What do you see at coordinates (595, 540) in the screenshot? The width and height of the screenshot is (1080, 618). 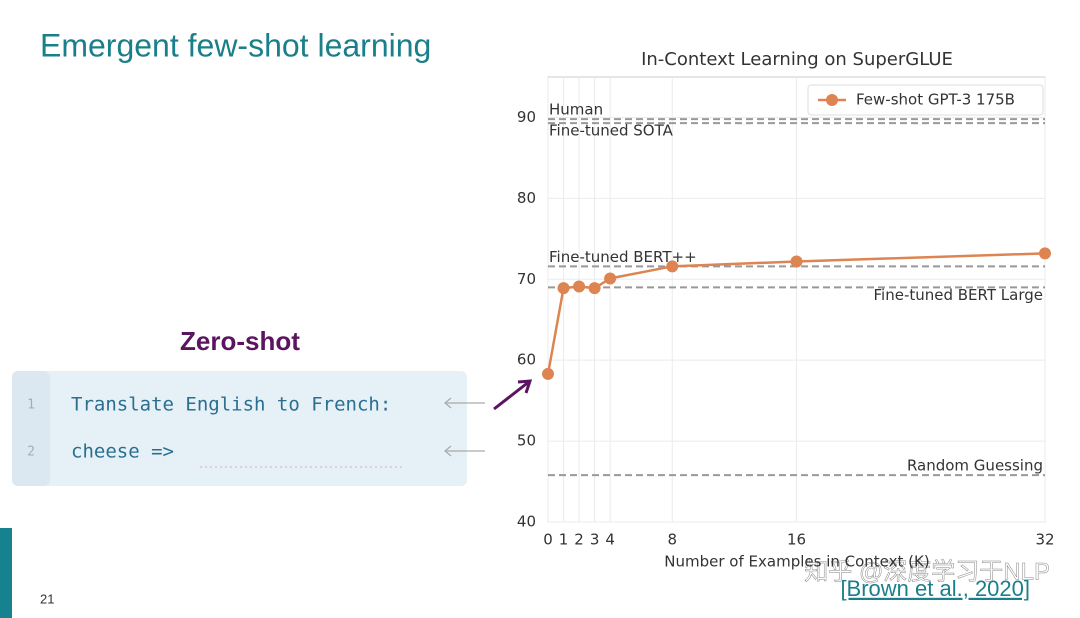 I see `x-tick-label: 3` at bounding box center [595, 540].